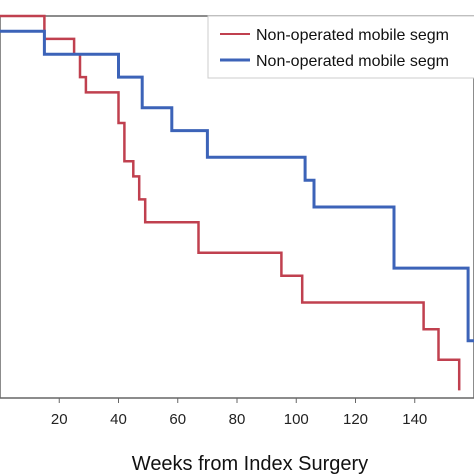 This screenshot has width=474, height=474. Describe the element at coordinates (237, 419) in the screenshot. I see `x-tick-label-80: 80` at that location.